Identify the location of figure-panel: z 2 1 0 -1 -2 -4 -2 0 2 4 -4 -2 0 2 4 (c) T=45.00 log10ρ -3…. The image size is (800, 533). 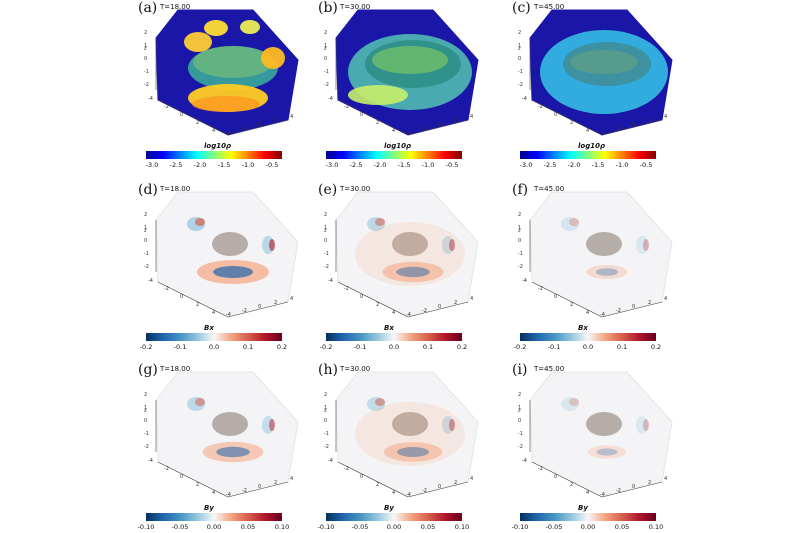
(602, 85).